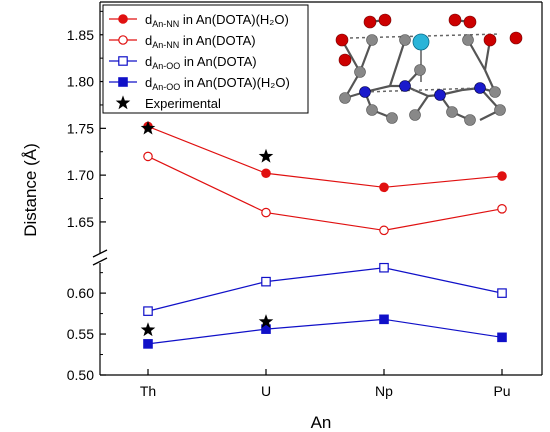  Describe the element at coordinates (148, 391) in the screenshot. I see `x-tick-label: Th` at that location.